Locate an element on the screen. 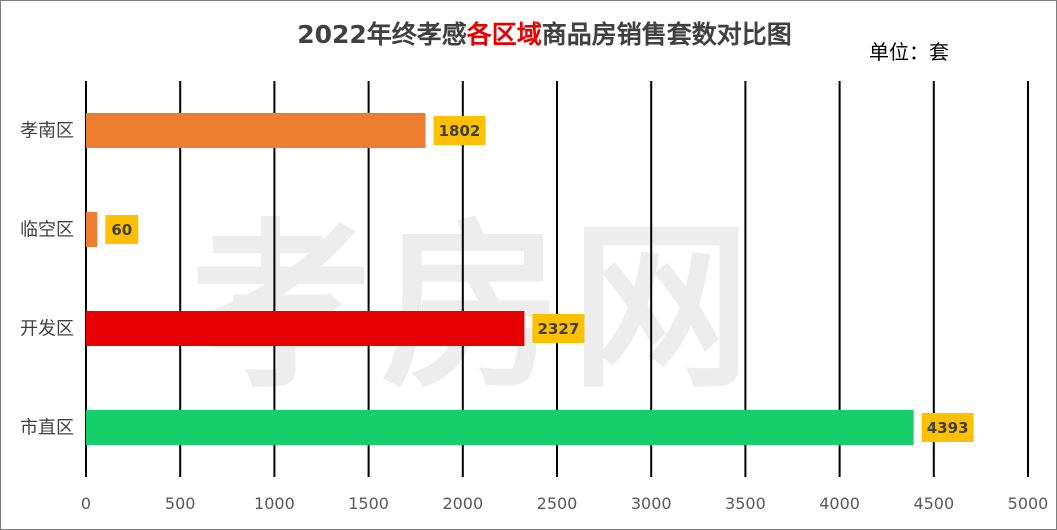 The width and height of the screenshot is (1057, 530). title-highlight: 各区域 is located at coordinates (504, 34).